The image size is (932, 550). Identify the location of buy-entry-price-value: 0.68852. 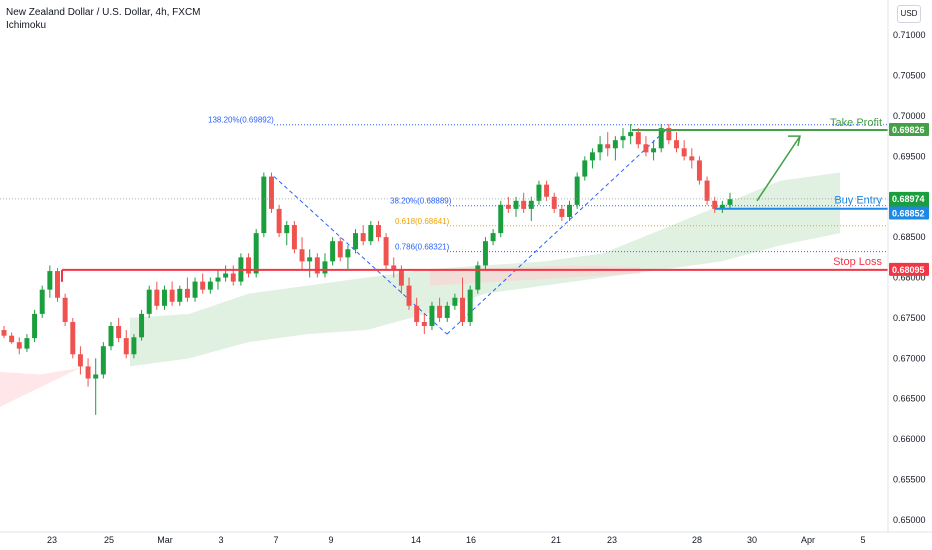
(908, 214).